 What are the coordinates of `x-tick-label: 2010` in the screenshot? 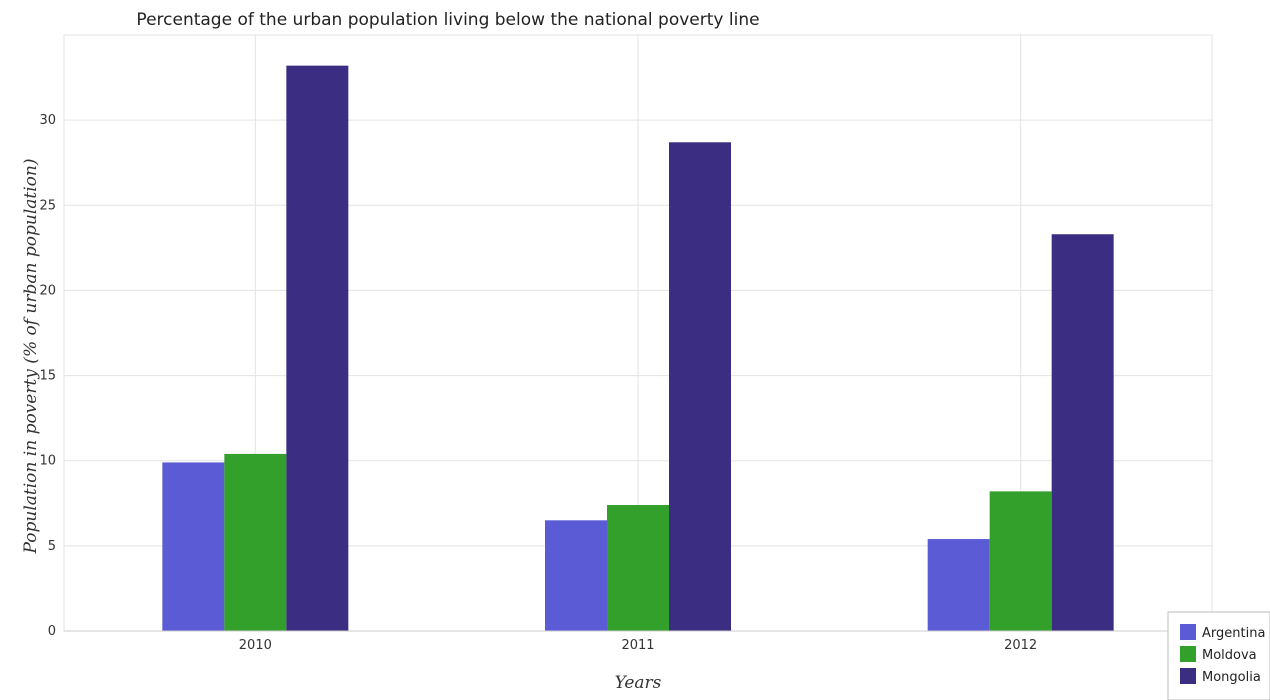 It's located at (255, 645).